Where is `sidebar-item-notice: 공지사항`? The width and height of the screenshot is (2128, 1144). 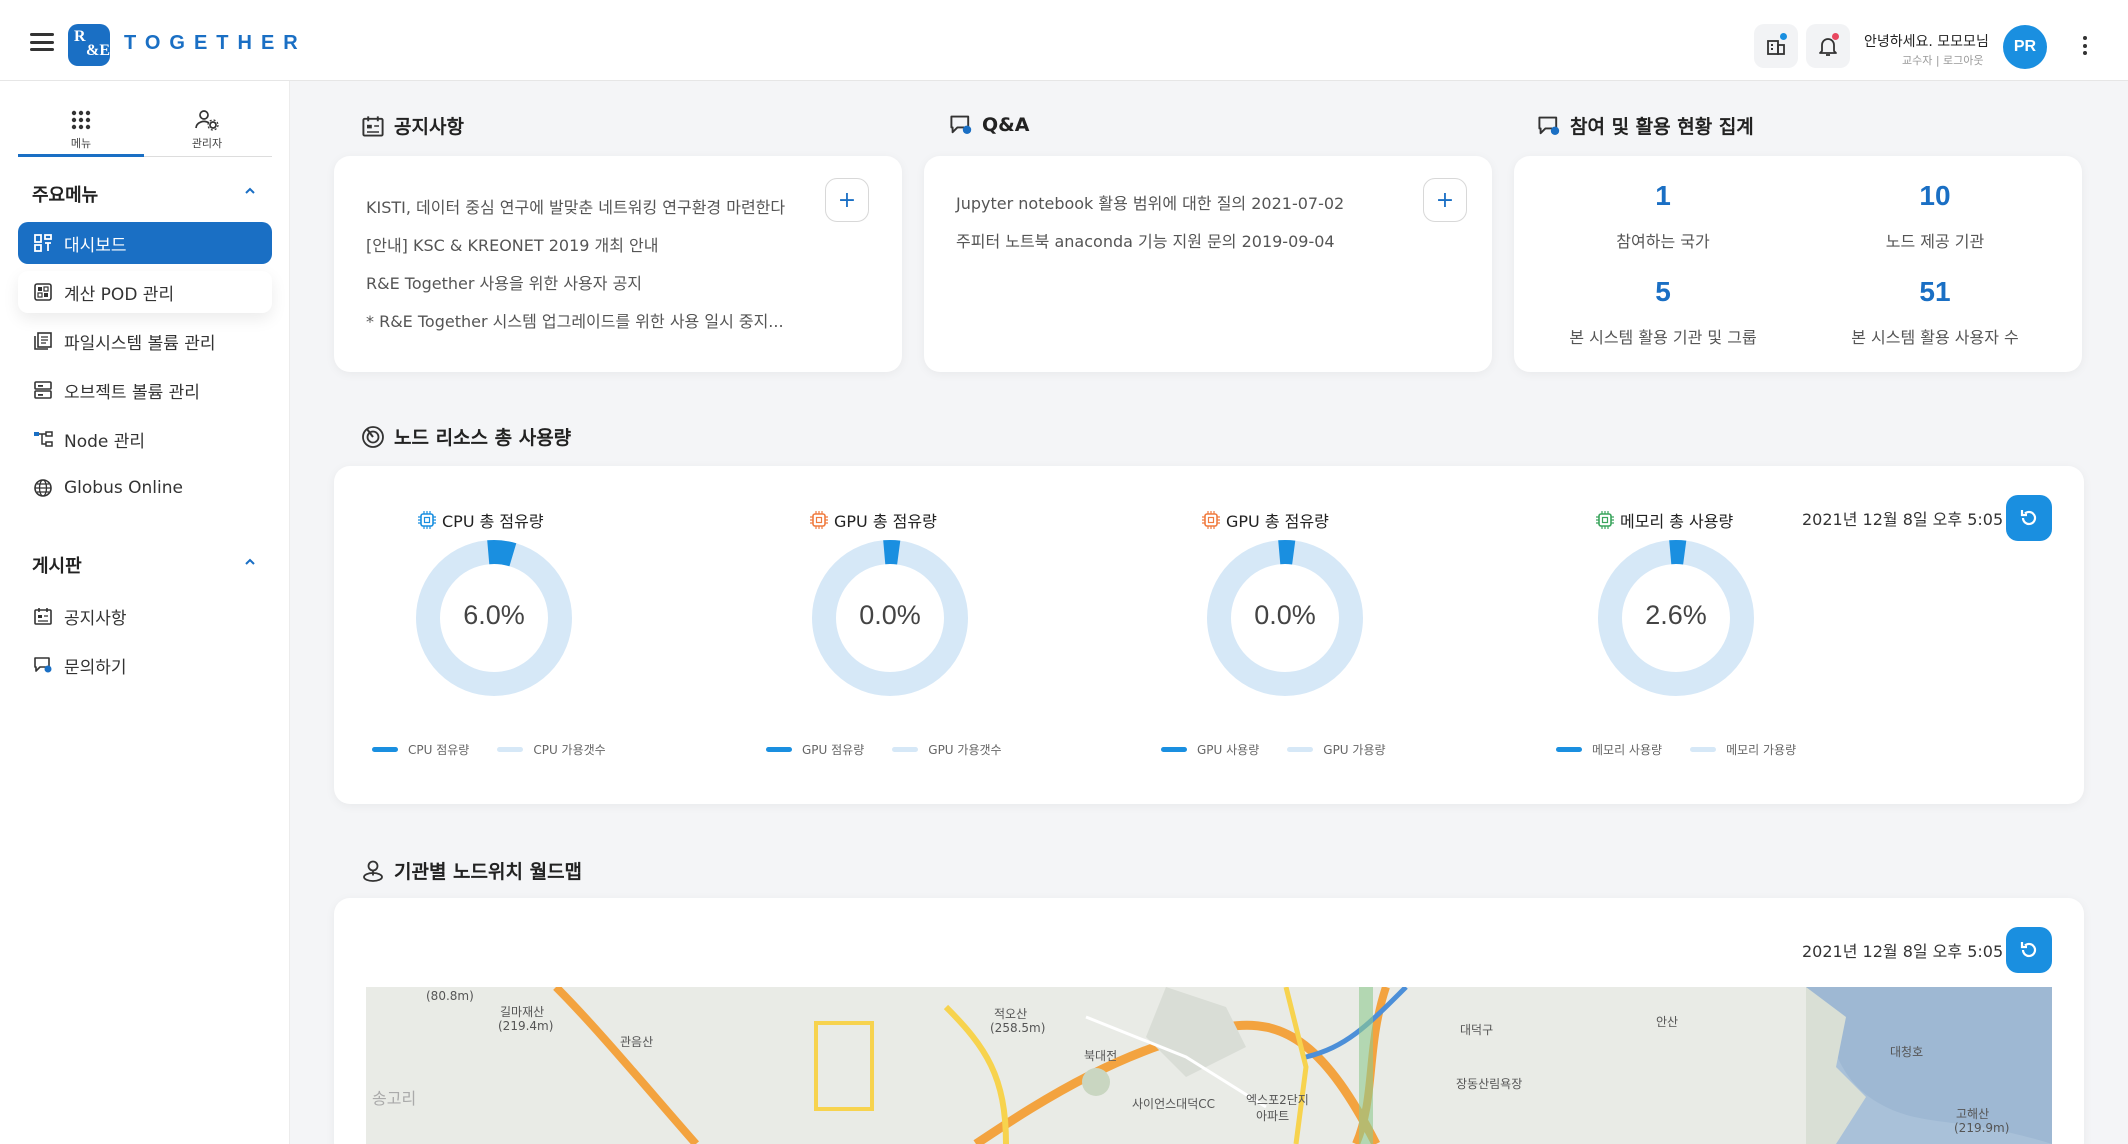 sidebar-item-notice: 공지사항 is located at coordinates (145, 616).